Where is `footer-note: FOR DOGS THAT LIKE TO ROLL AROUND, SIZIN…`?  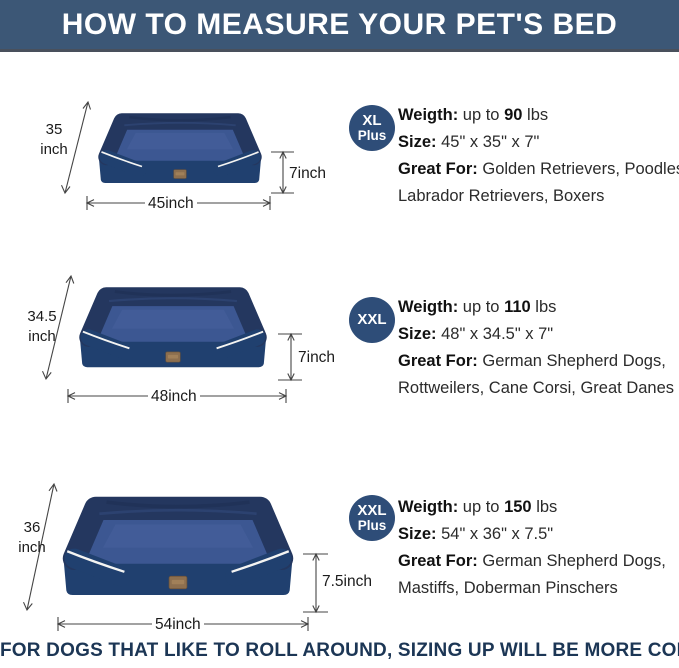
footer-note: FOR DOGS THAT LIKE TO ROLL AROUND, SIZIN… is located at coordinates (339, 650).